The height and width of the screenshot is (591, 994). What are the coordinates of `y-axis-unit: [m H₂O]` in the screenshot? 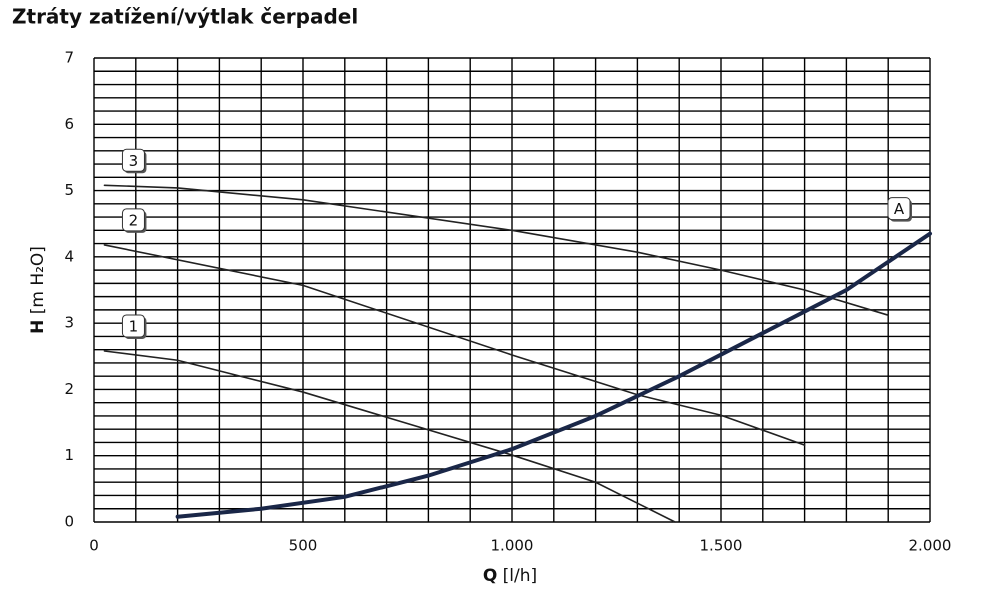 It's located at (38, 280).